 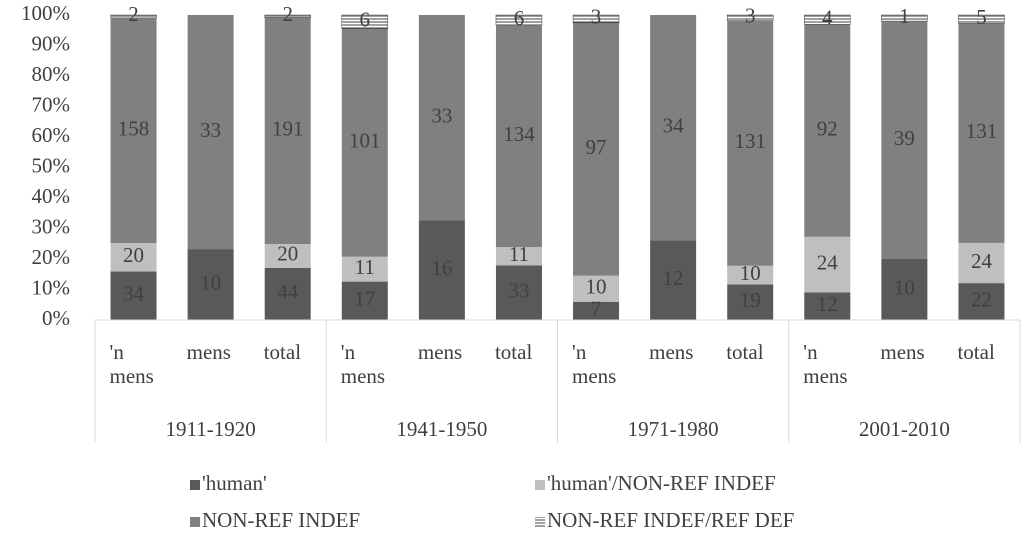 I want to click on y-tick-label: 50%, so click(x=51, y=165).